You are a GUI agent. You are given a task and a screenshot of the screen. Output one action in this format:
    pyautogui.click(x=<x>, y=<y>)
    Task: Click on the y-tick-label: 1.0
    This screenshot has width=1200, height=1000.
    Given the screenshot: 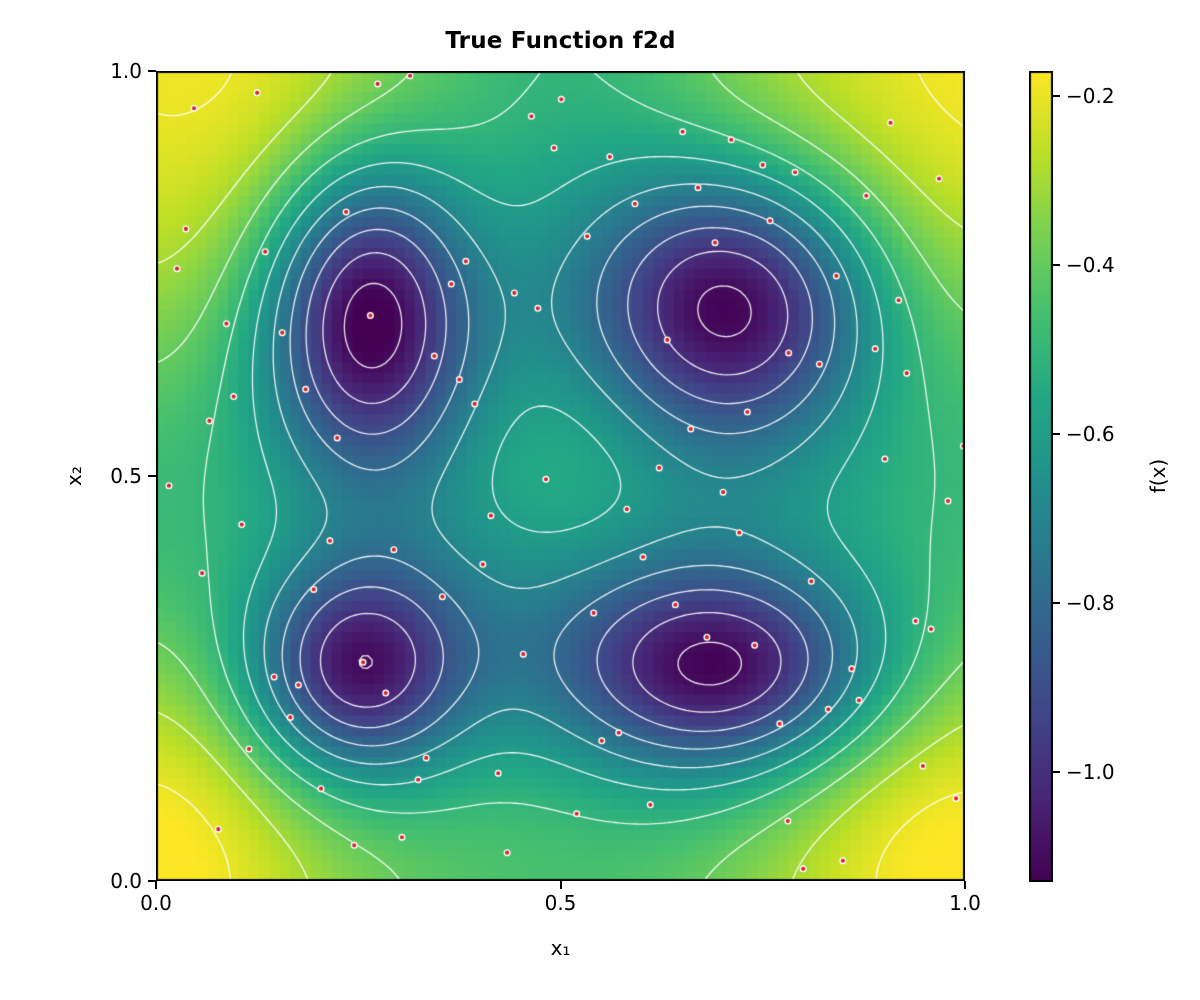 What is the action you would take?
    pyautogui.click(x=126, y=71)
    